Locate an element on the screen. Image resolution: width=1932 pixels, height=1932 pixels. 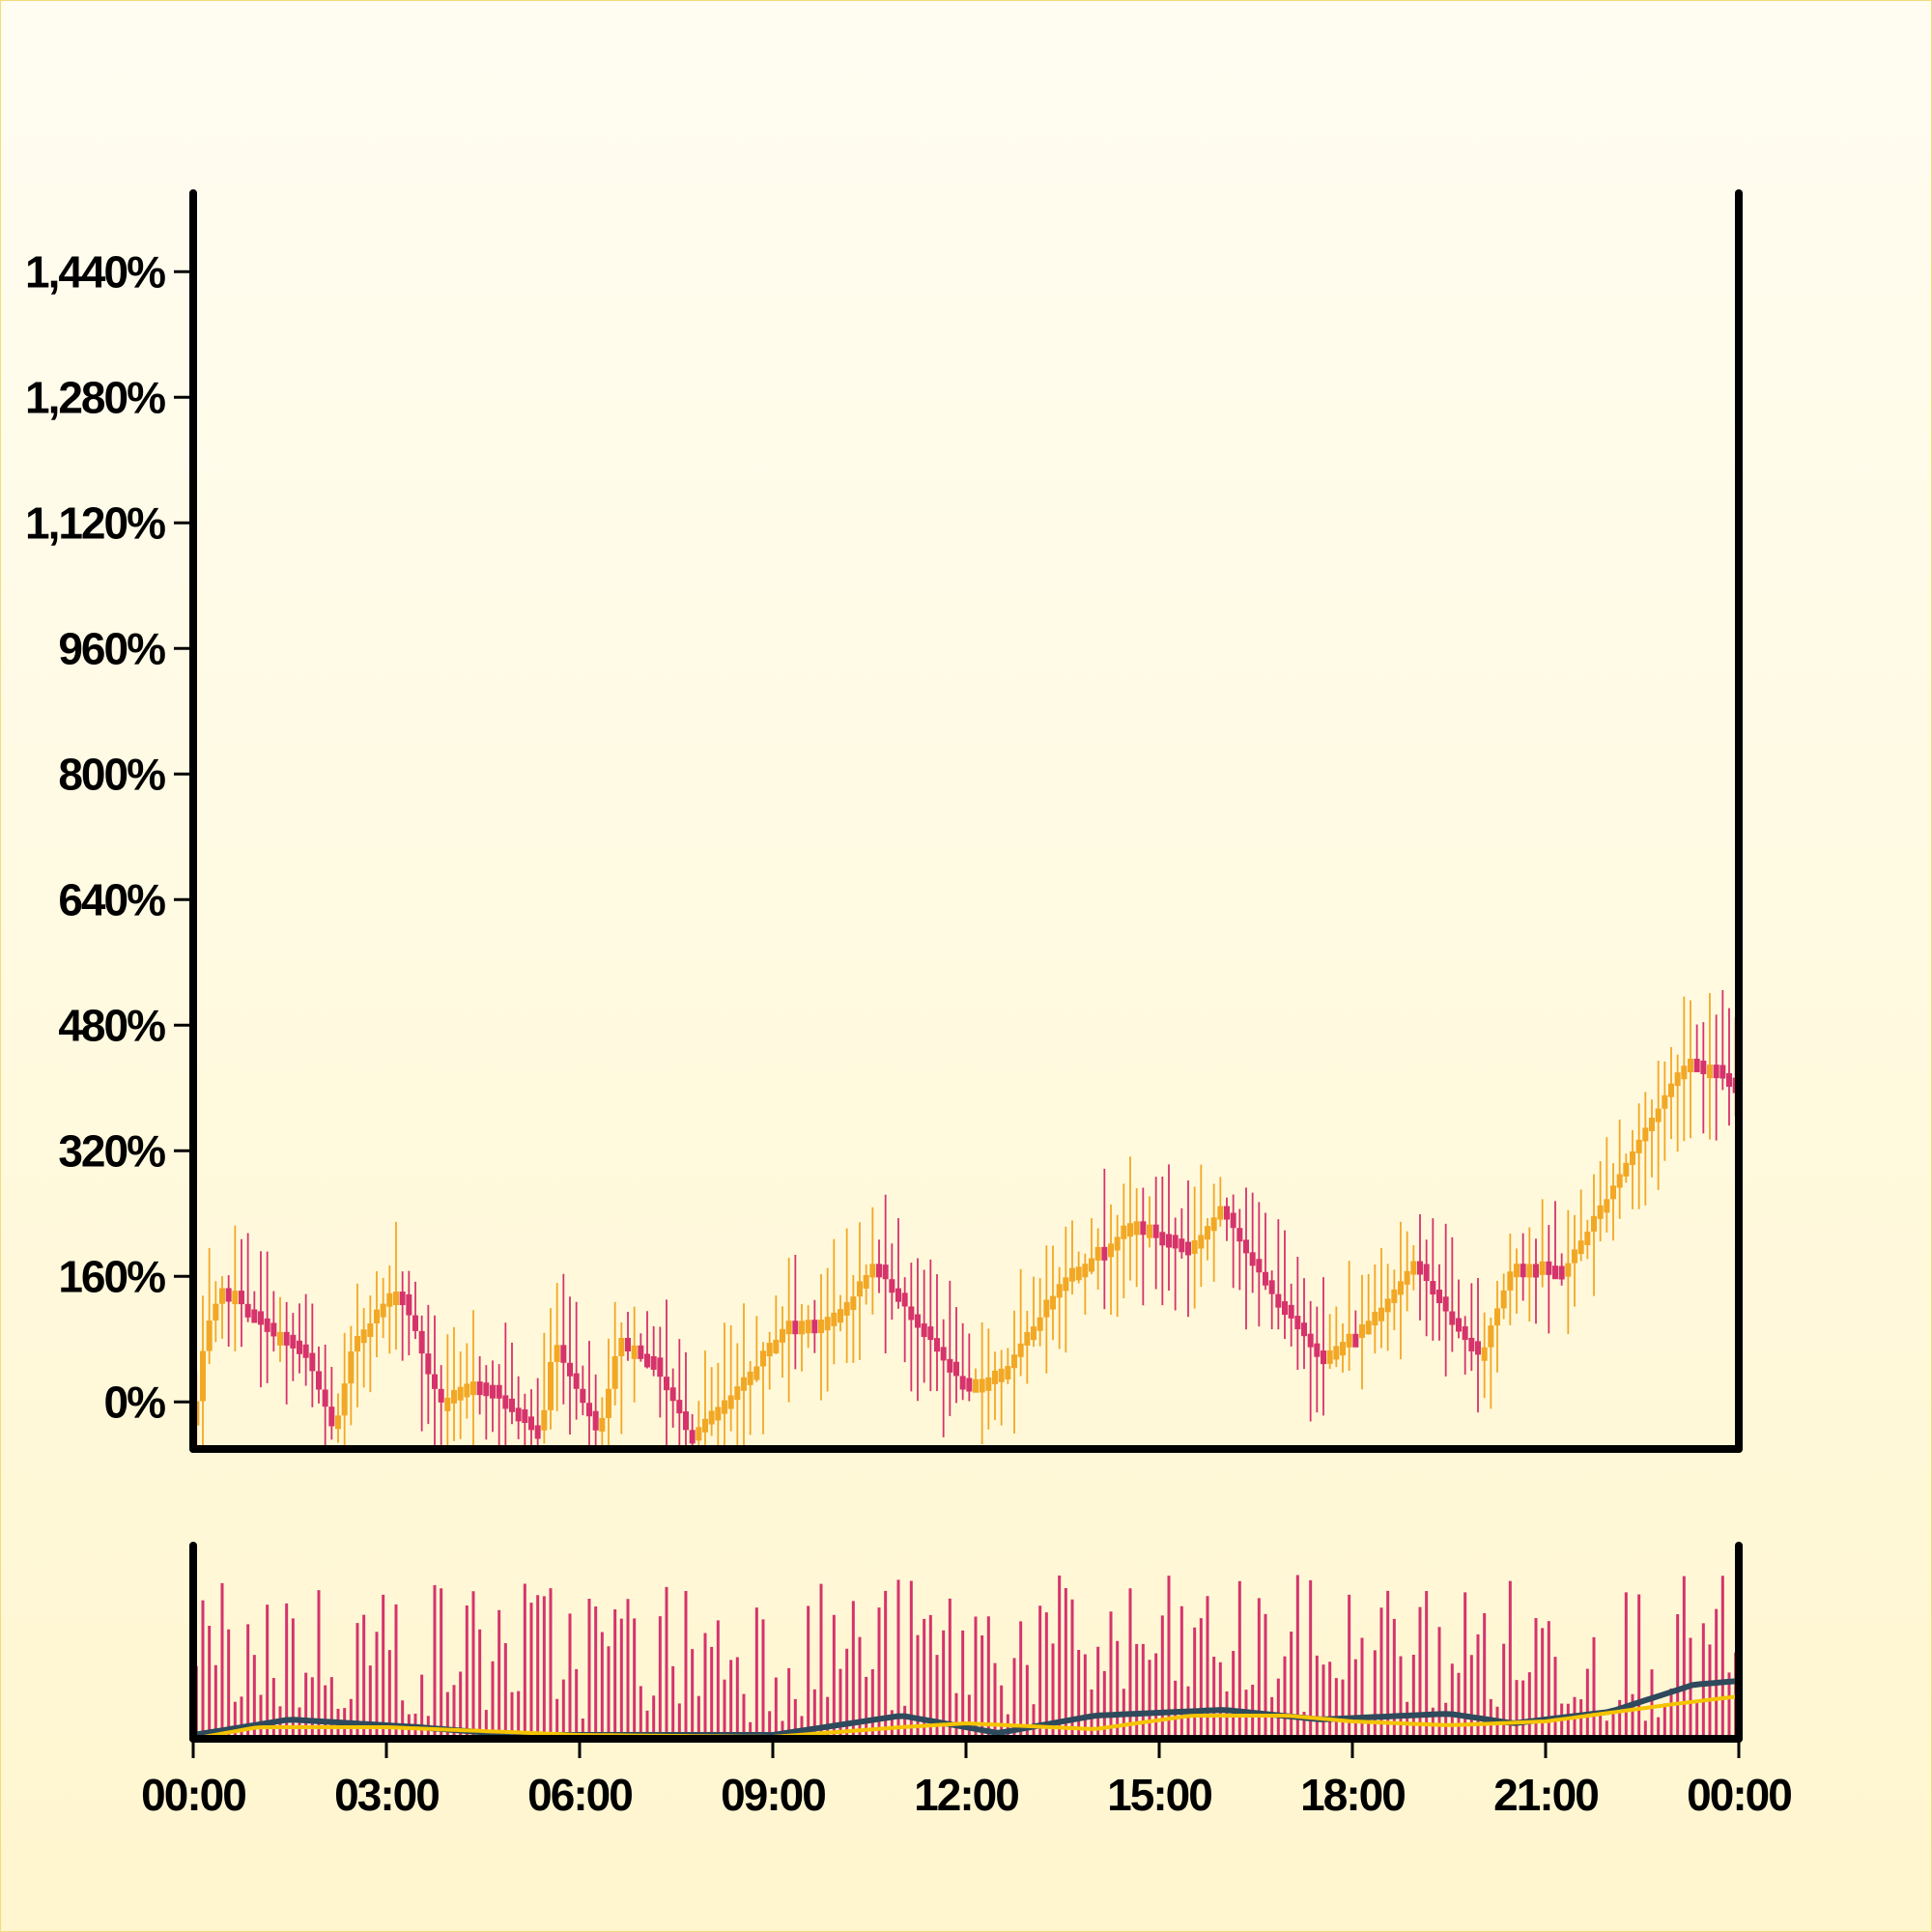
y-tick-label: 480% is located at coordinates (111, 1025).